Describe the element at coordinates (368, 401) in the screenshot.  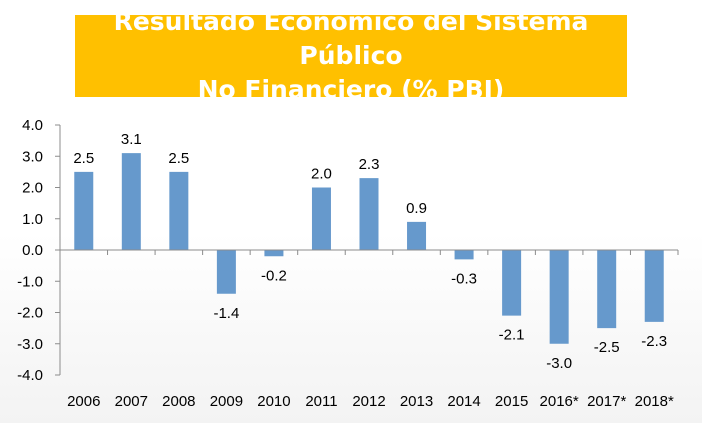
I see `x-tick-label: 2012` at that location.